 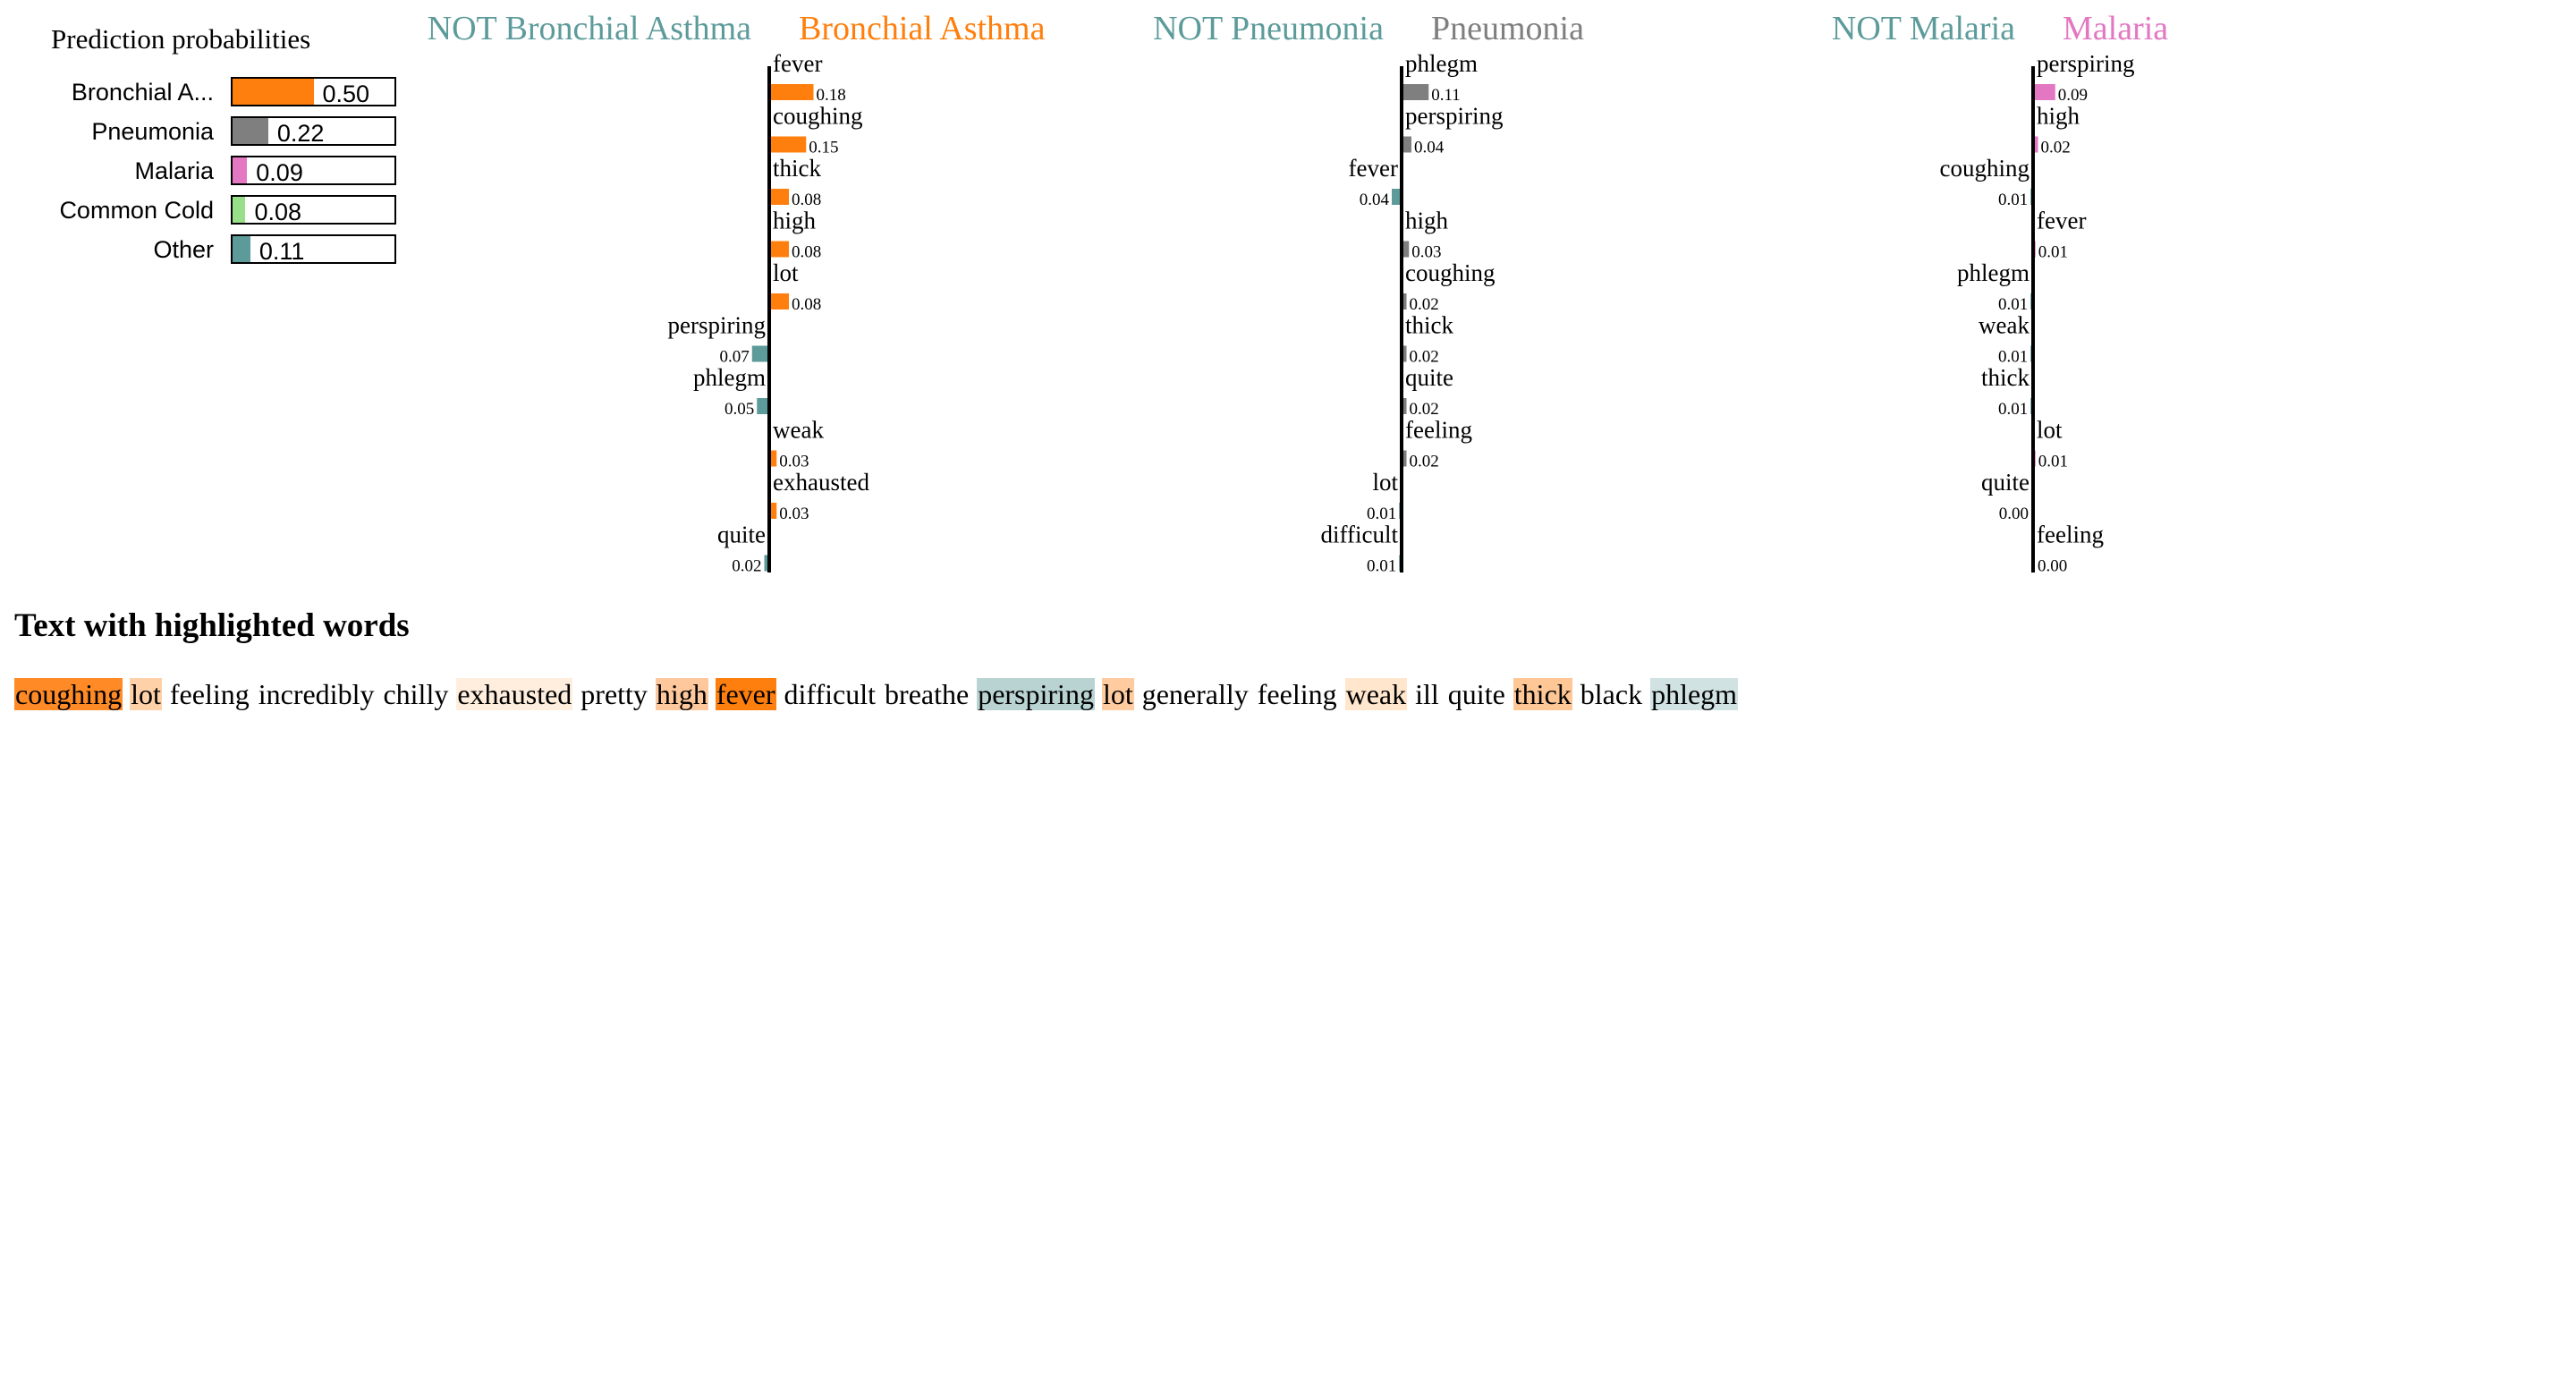 I want to click on highlighted-word: coughing, so click(x=68, y=694).